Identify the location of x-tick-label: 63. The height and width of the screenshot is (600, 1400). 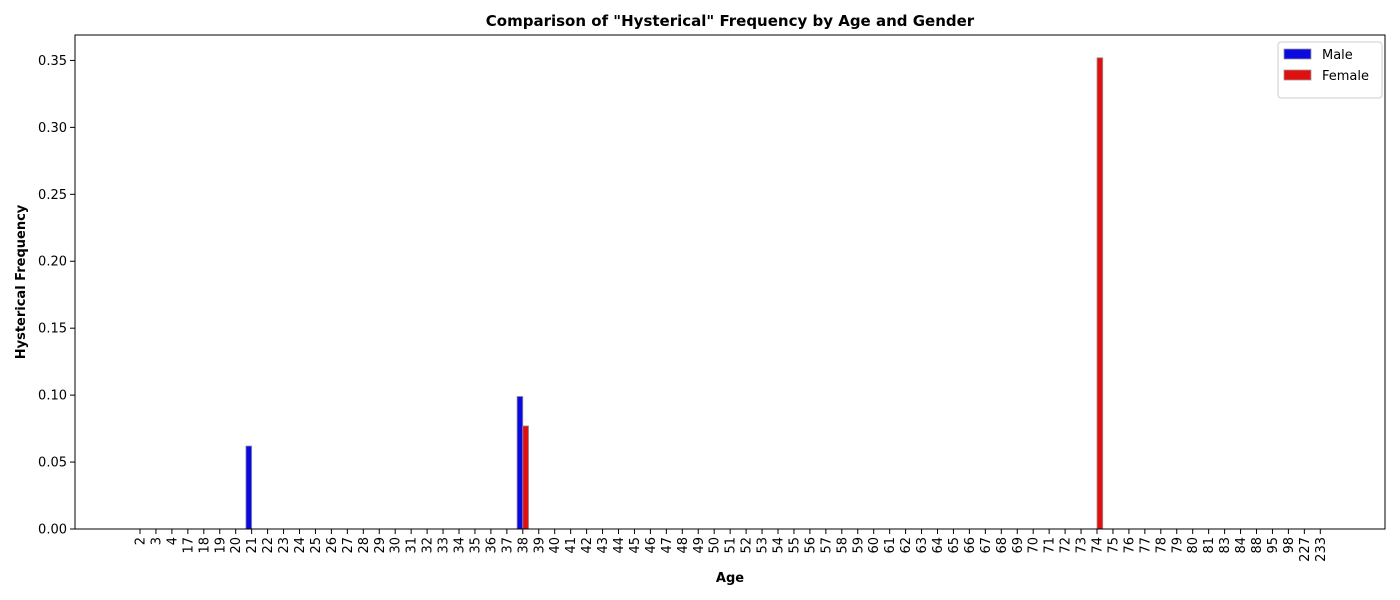
(922, 545).